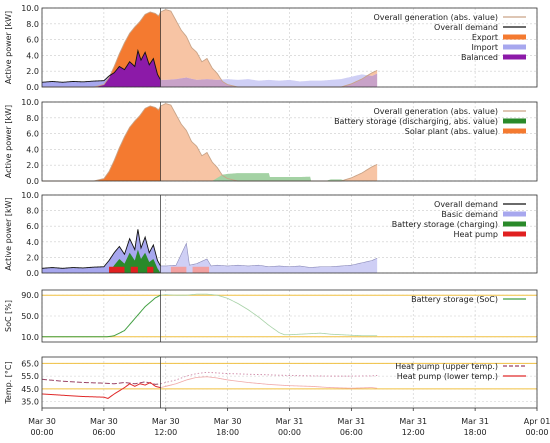 The width and height of the screenshot is (550, 443). What do you see at coordinates (101, 249) in the screenshot?
I see `demand-line` at bounding box center [101, 249].